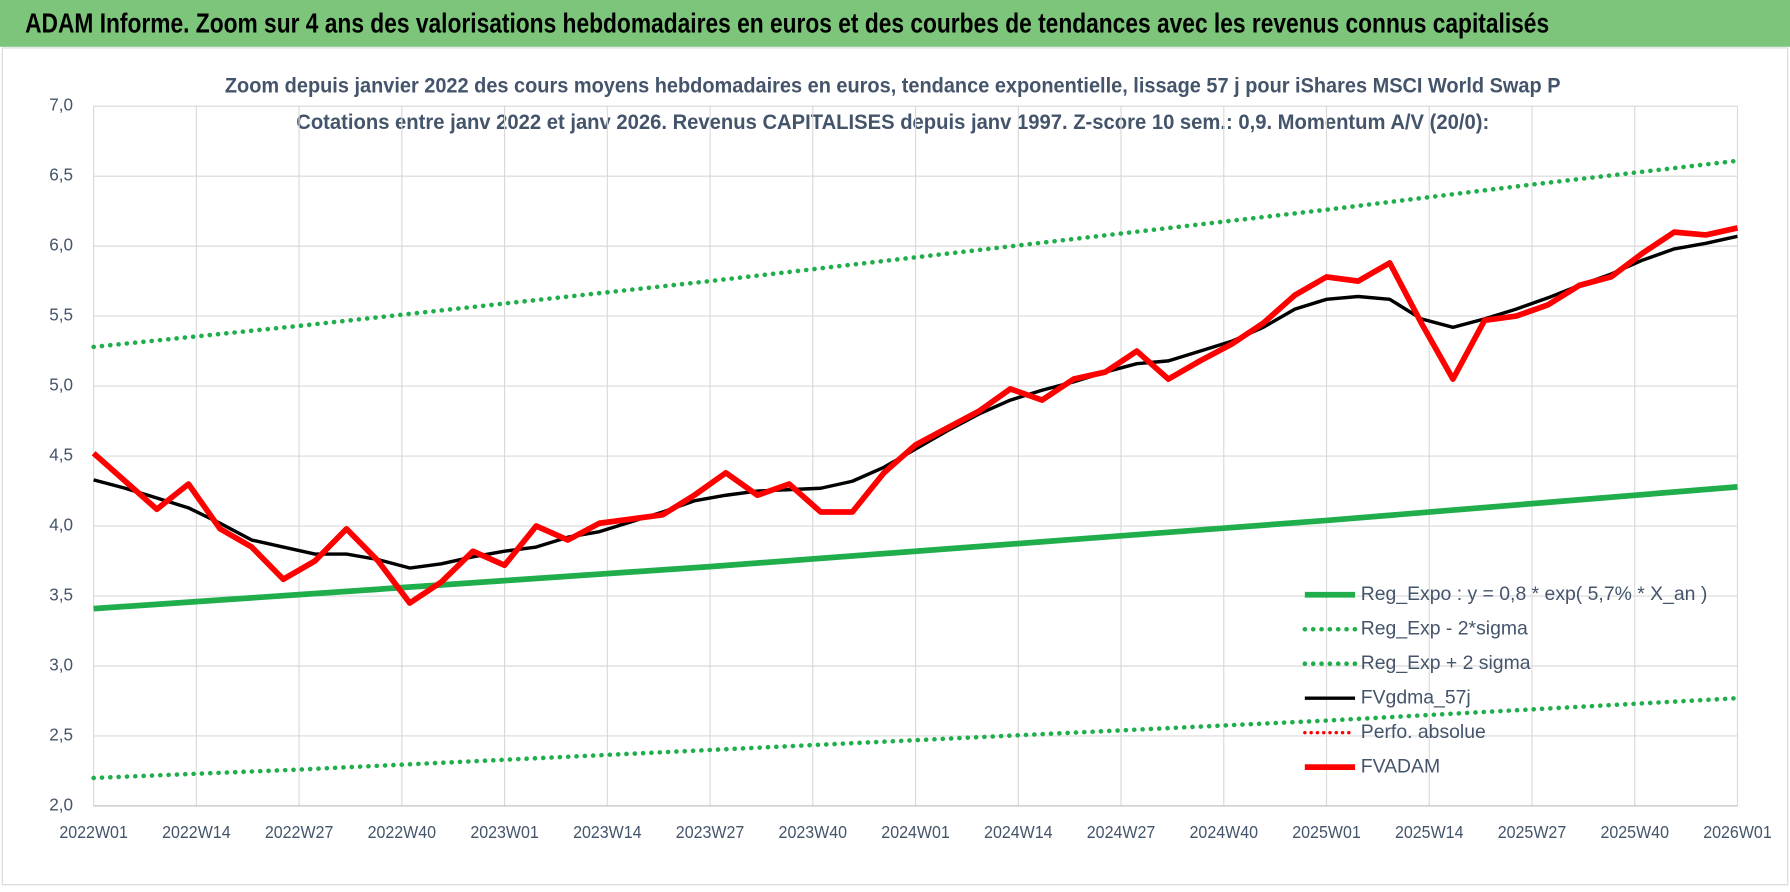 Image resolution: width=1790 pixels, height=892 pixels. I want to click on x-tick-label: 2026W01, so click(1737, 832).